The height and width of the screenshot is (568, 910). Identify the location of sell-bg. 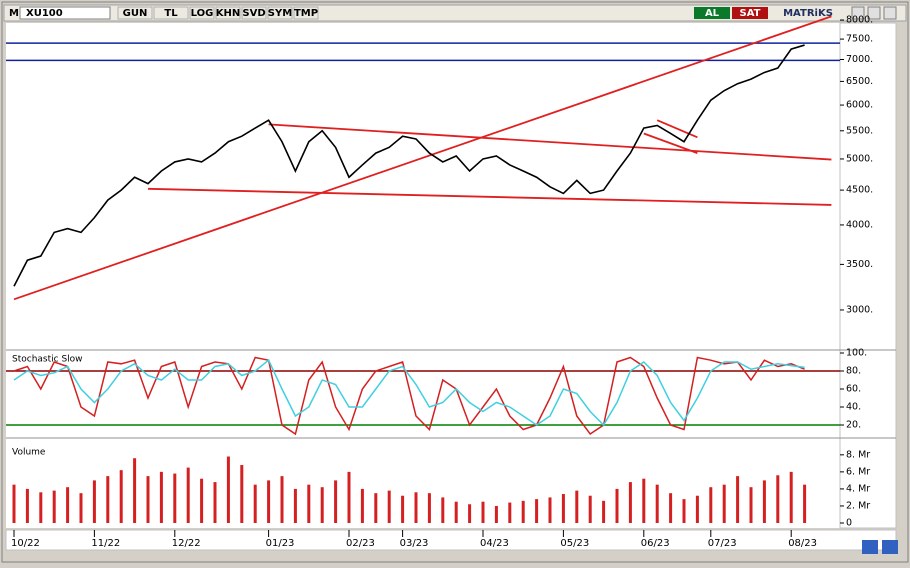
(750, 13).